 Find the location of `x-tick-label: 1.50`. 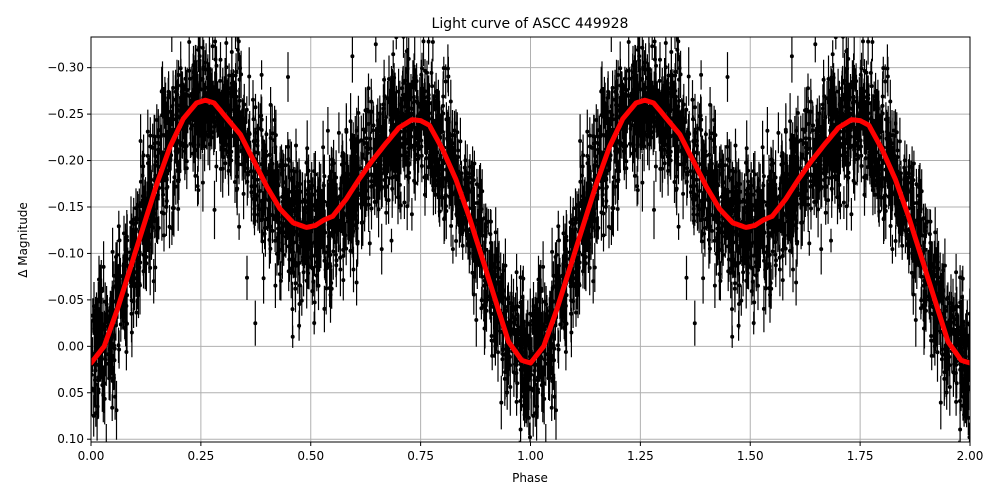

x-tick-label: 1.50 is located at coordinates (750, 456).